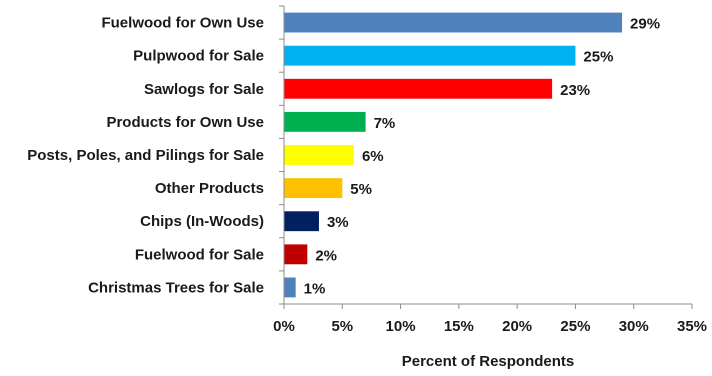 This screenshot has width=712, height=376. What do you see at coordinates (204, 89) in the screenshot?
I see `category-label: Sawlogs for Sale` at bounding box center [204, 89].